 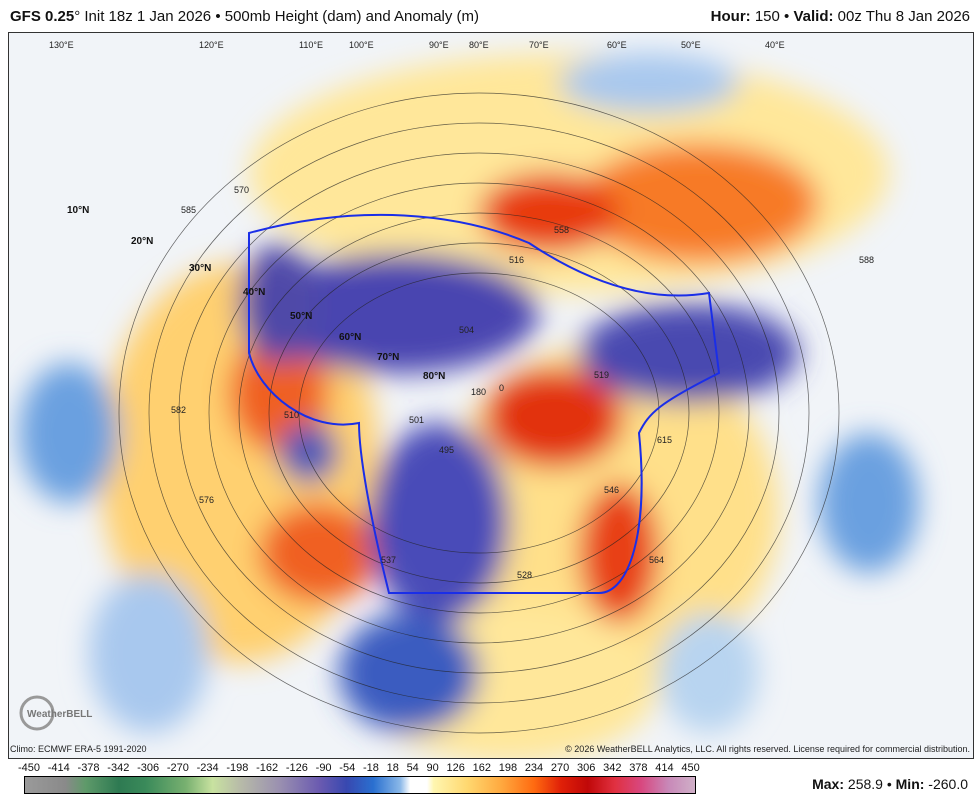 I want to click on colorbar-tick-label: -450, so click(x=29, y=768).